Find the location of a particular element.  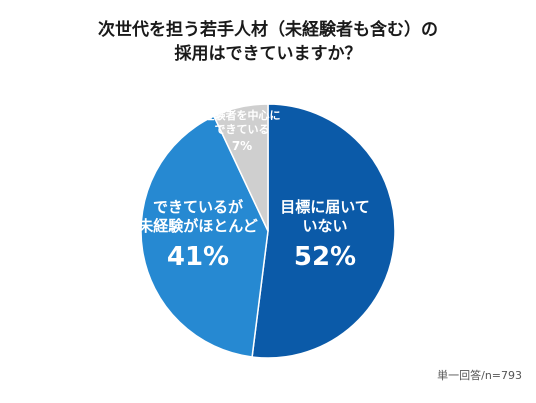

slice-label-1-line-2: いない is located at coordinates (324, 226).